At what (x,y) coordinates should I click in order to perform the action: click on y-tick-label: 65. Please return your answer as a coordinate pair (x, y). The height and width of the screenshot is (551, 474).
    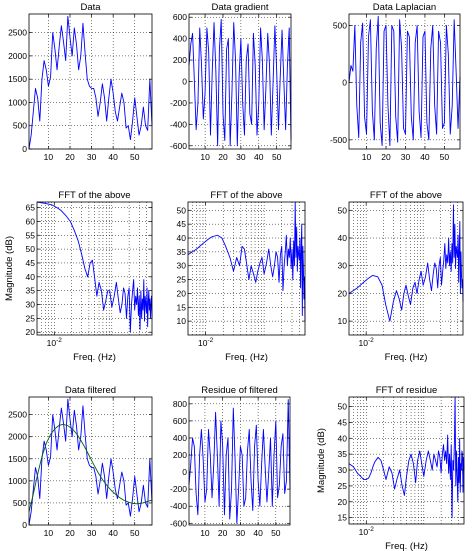
    Looking at the image, I should click on (31, 208).